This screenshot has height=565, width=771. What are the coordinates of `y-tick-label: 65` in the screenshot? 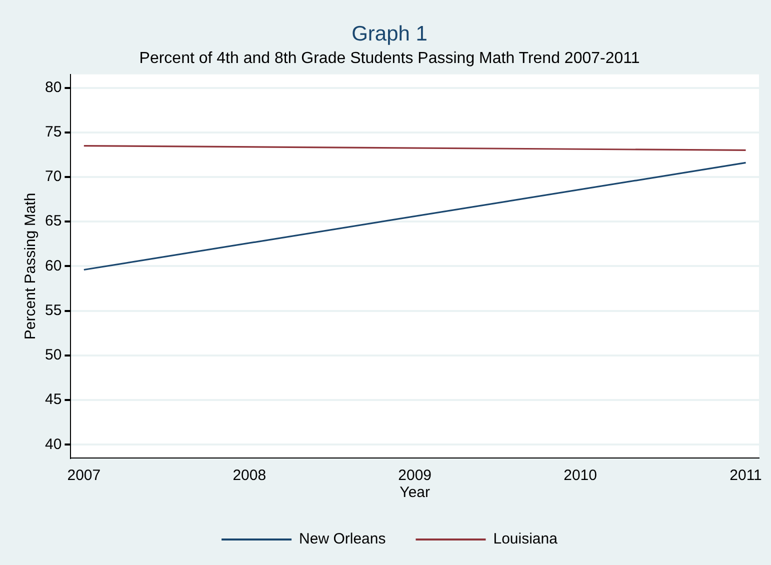 It's located at (53, 221).